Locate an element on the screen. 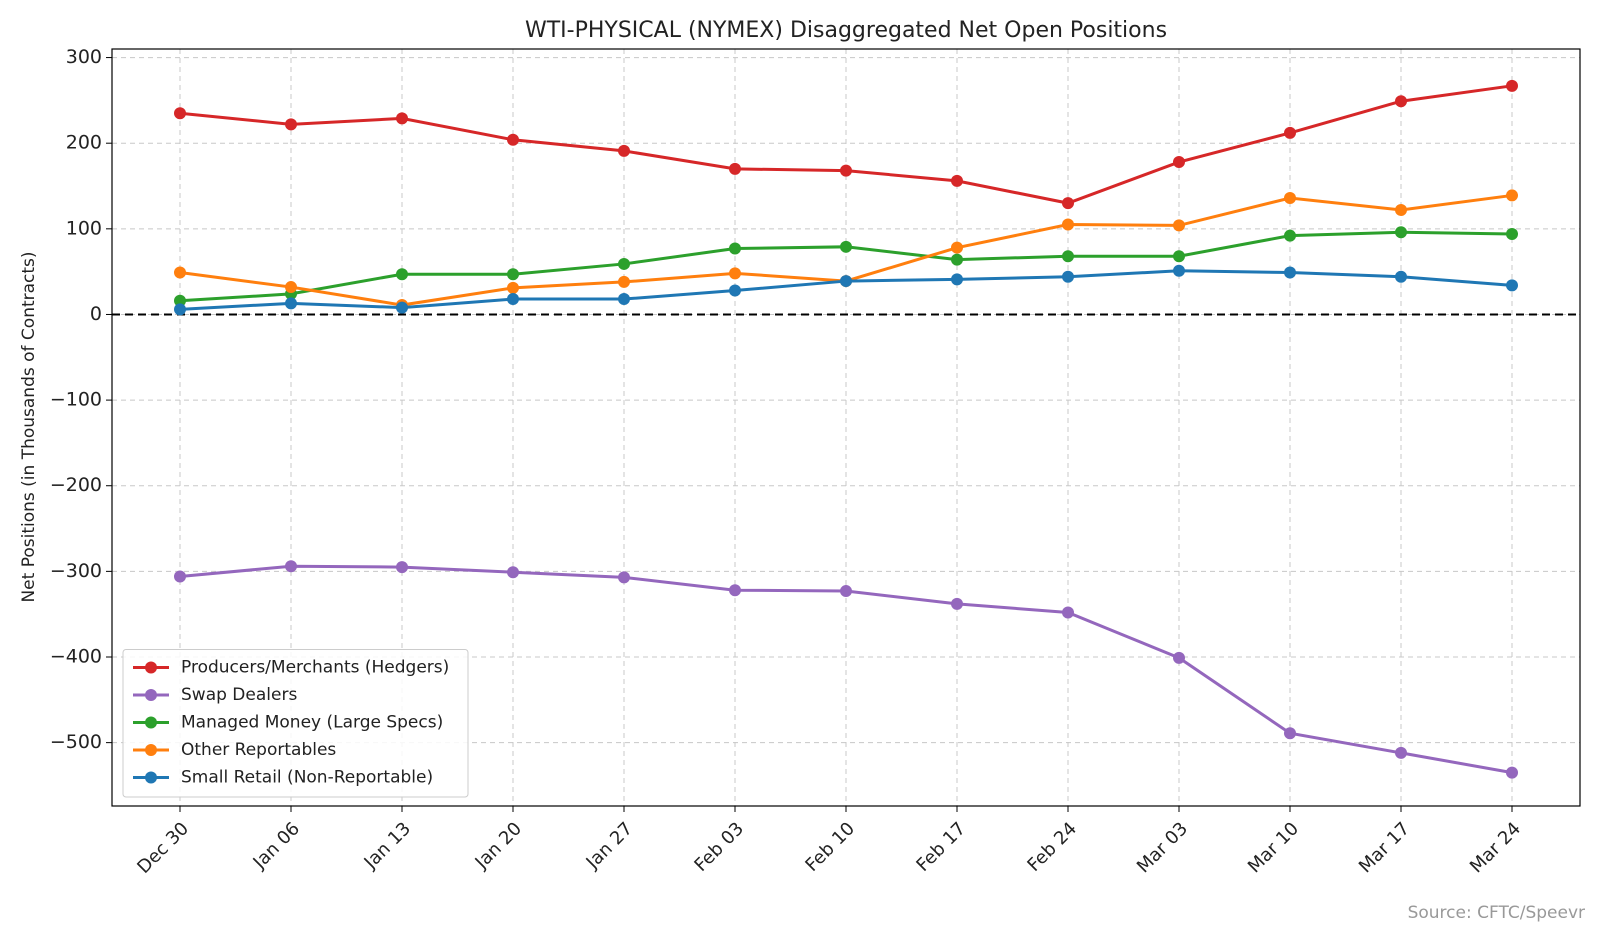  x-tick-label: Mar 17 is located at coordinates (1384, 847).